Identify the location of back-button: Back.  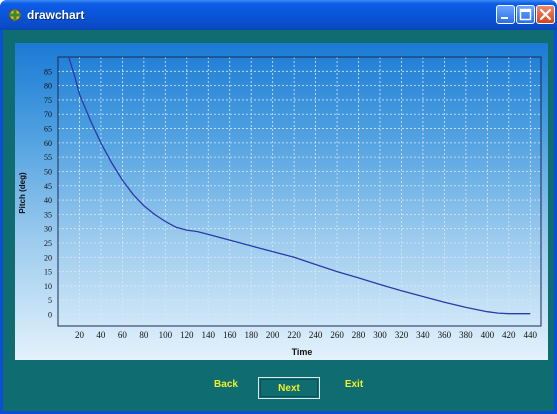
(226, 384).